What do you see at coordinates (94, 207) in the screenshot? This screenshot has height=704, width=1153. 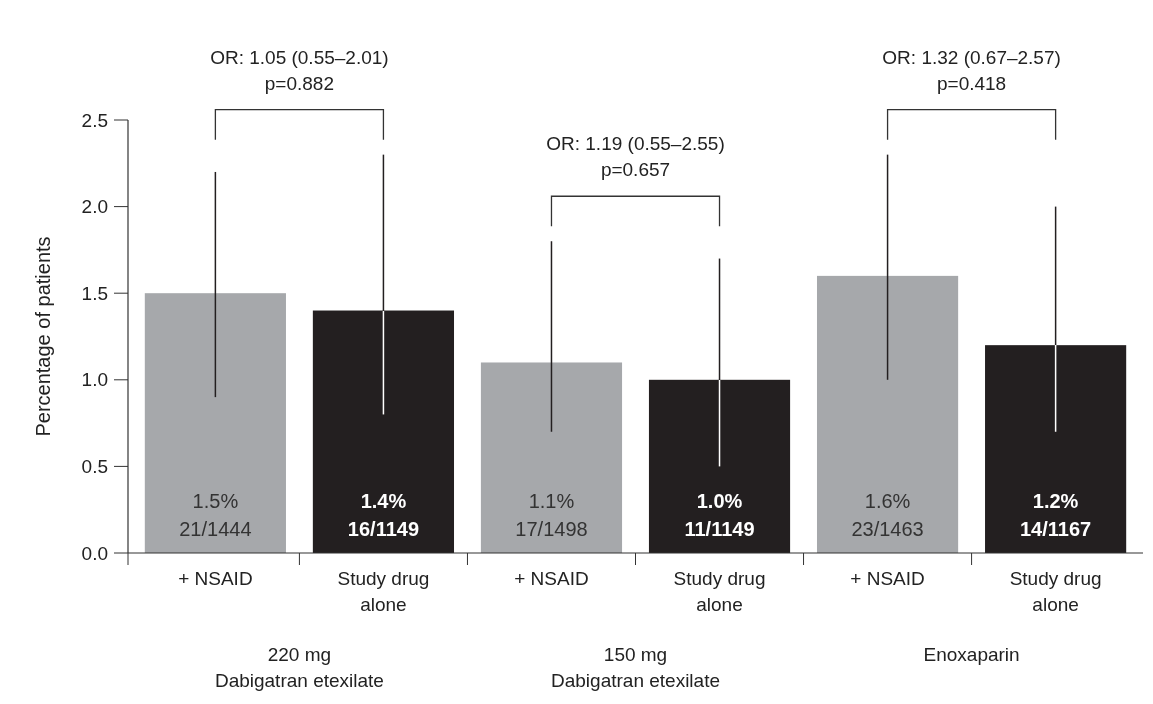 I see `y-tick-label: 2.0` at bounding box center [94, 207].